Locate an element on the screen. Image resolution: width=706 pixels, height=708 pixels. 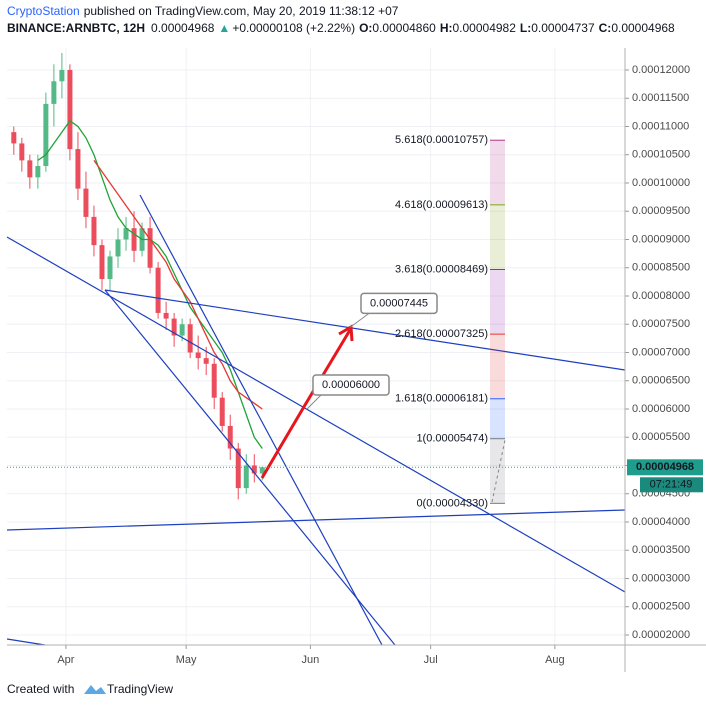
y-tick-label: 0.00007500 is located at coordinates (661, 324).